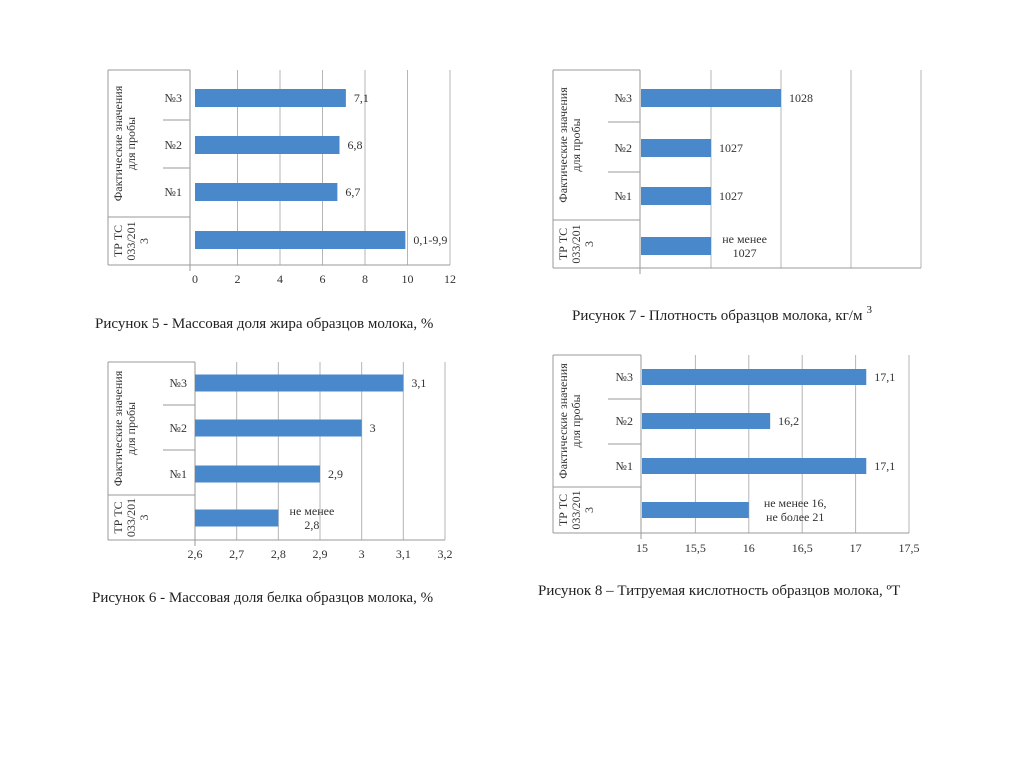 Image resolution: width=1024 pixels, height=767 pixels. Describe the element at coordinates (450, 279) in the screenshot. I see `x-tick-label: 12` at that location.